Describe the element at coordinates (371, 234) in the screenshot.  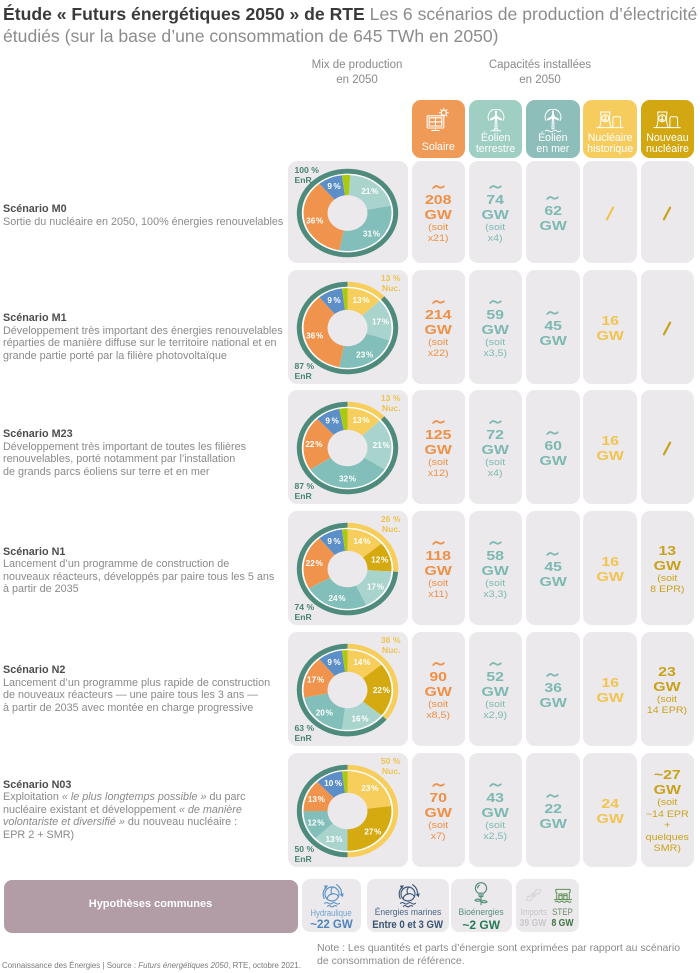
I see `svg-text: 31%` at that location.